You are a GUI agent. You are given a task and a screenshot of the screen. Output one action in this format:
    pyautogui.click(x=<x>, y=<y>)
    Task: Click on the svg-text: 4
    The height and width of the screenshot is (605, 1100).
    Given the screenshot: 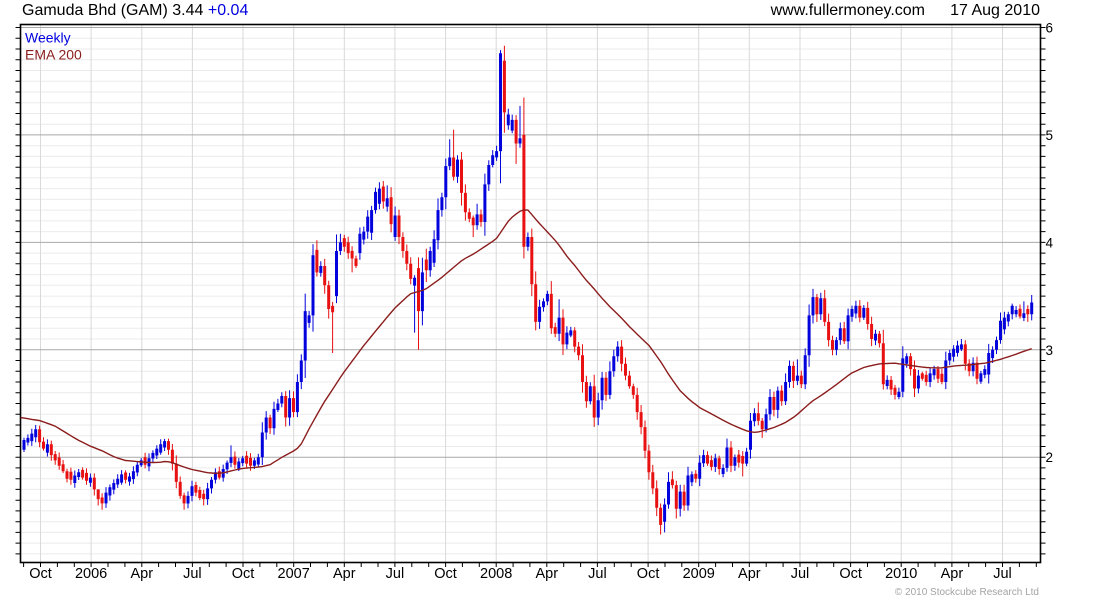 What is the action you would take?
    pyautogui.click(x=1050, y=242)
    